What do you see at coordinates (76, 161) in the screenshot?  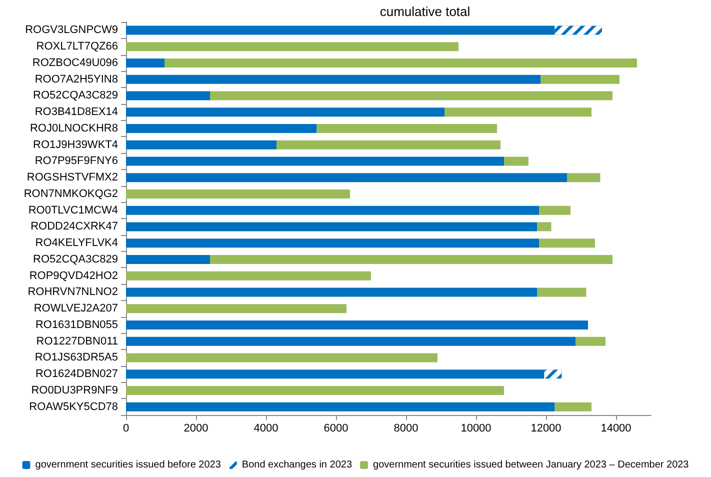 I see `y-tick-label: RO7P95F9FNY6` at bounding box center [76, 161].